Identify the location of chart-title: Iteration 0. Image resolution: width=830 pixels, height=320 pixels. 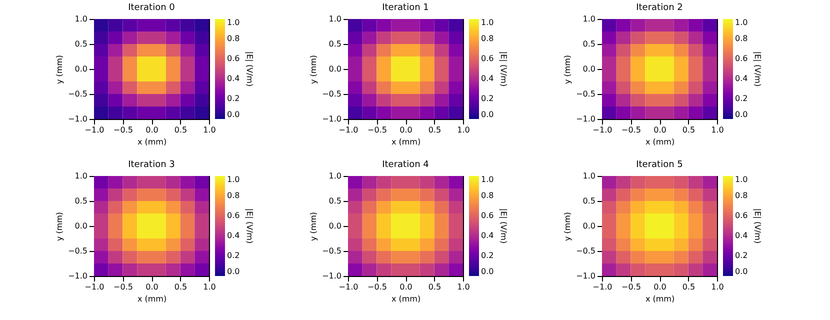
(152, 8).